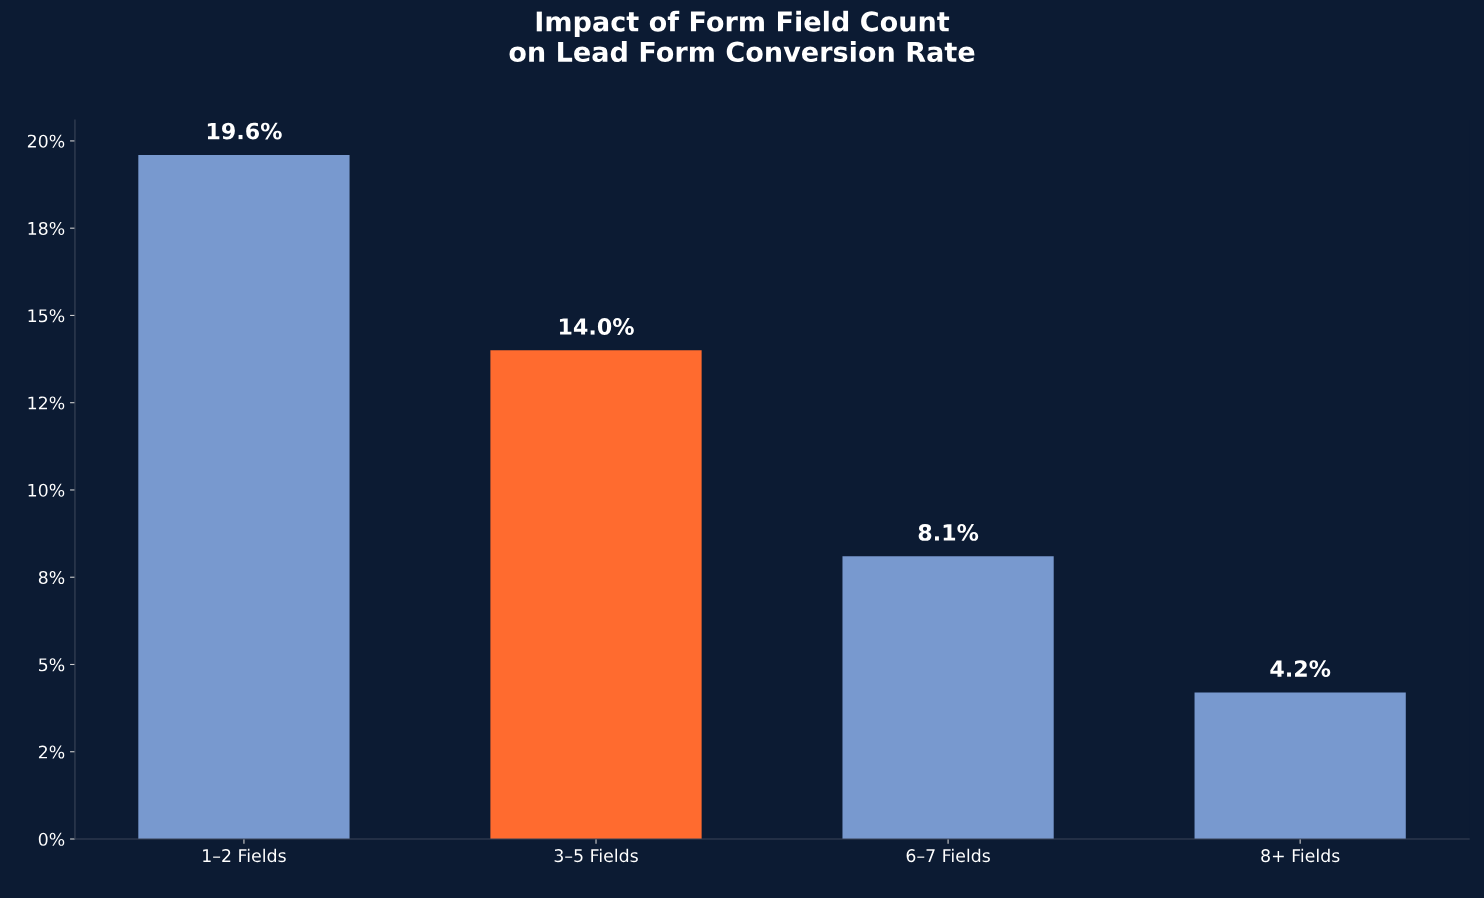  I want to click on x-tick-label: 6–7 Fields, so click(948, 855).